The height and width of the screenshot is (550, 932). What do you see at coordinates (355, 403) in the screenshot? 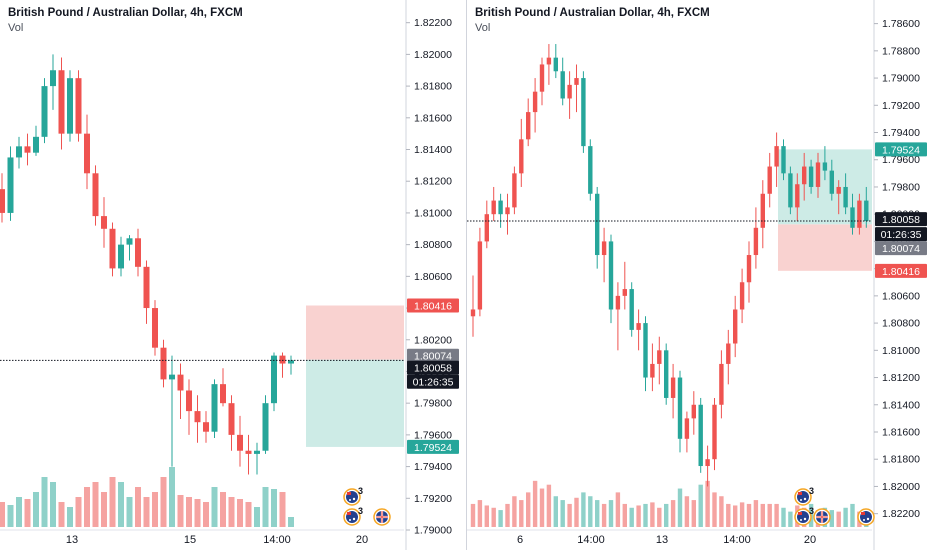
I see `take-profit-zone` at bounding box center [355, 403].